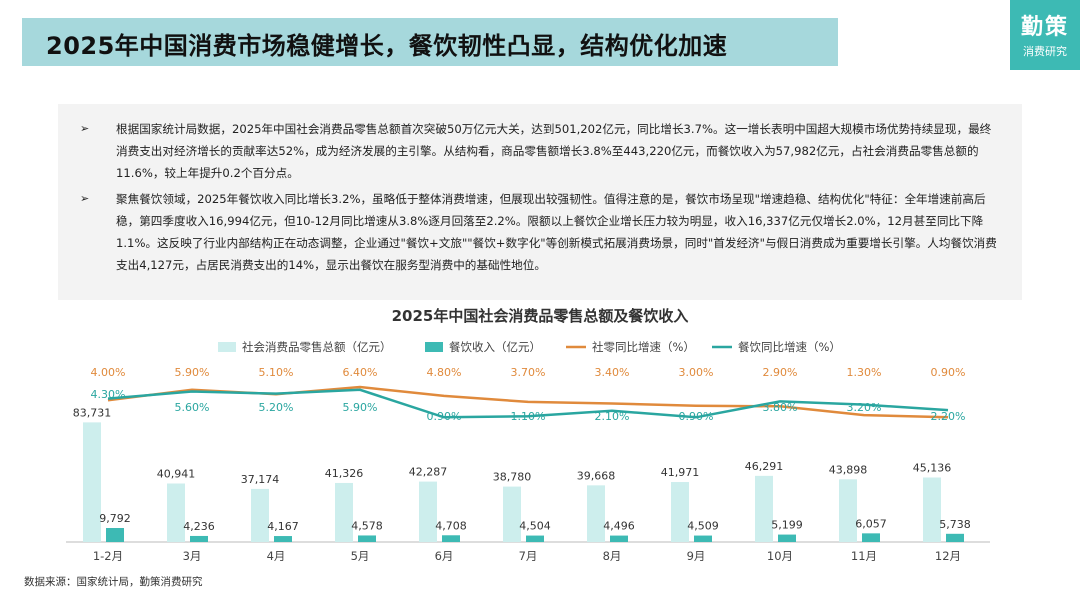  Describe the element at coordinates (108, 394) in the screenshot. I see `food-growth-label-1: 4.30%` at that location.